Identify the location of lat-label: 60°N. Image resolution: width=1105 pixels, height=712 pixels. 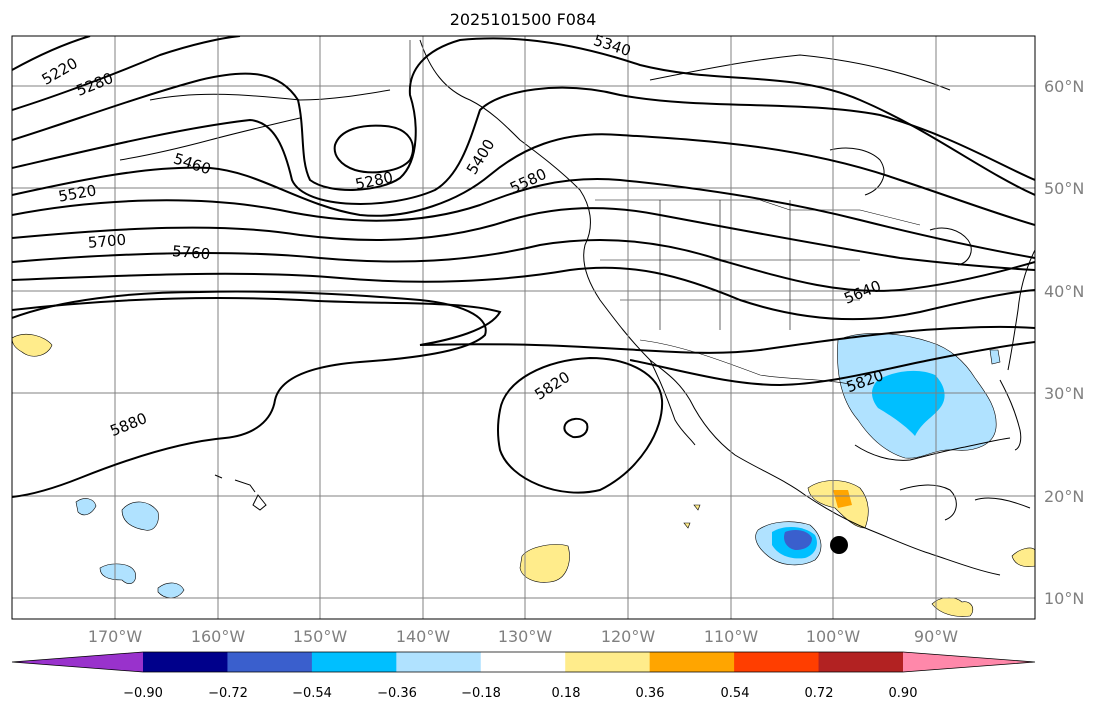
(1064, 86).